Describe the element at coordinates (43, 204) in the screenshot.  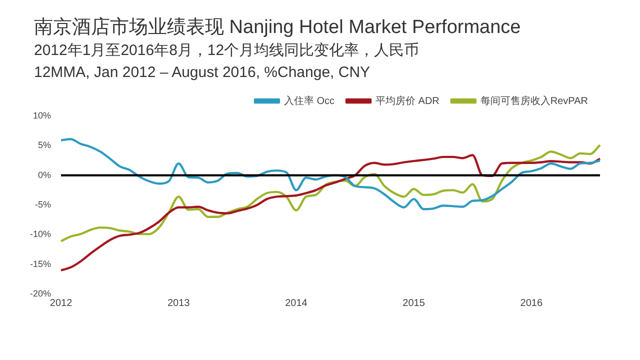
I see `y-tick-label: -5%` at that location.